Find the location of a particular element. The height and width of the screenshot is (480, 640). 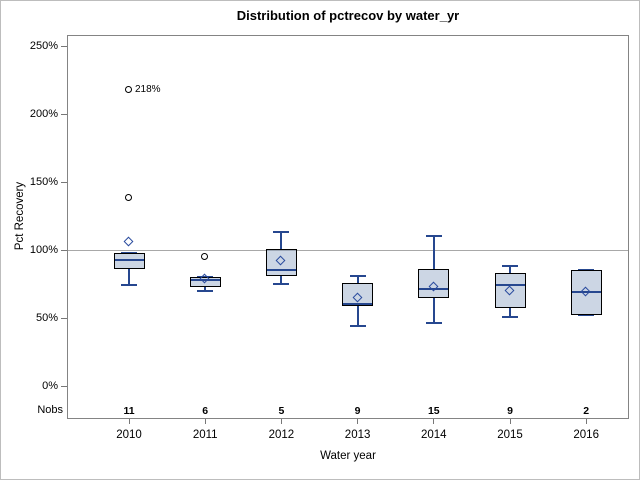

nobs-value: 6 is located at coordinates (205, 411).